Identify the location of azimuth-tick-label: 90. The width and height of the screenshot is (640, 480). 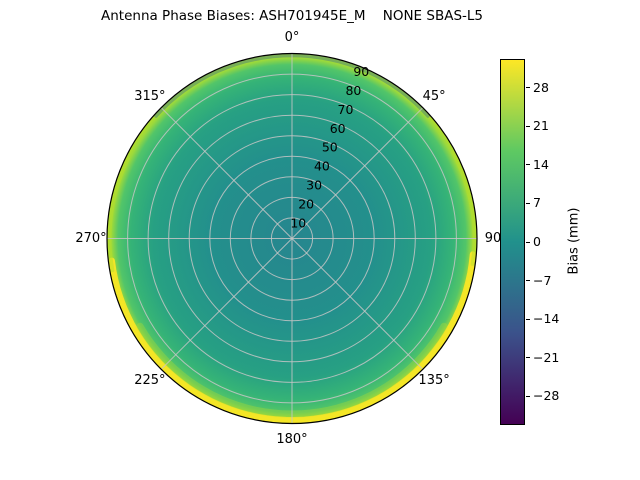
(493, 238).